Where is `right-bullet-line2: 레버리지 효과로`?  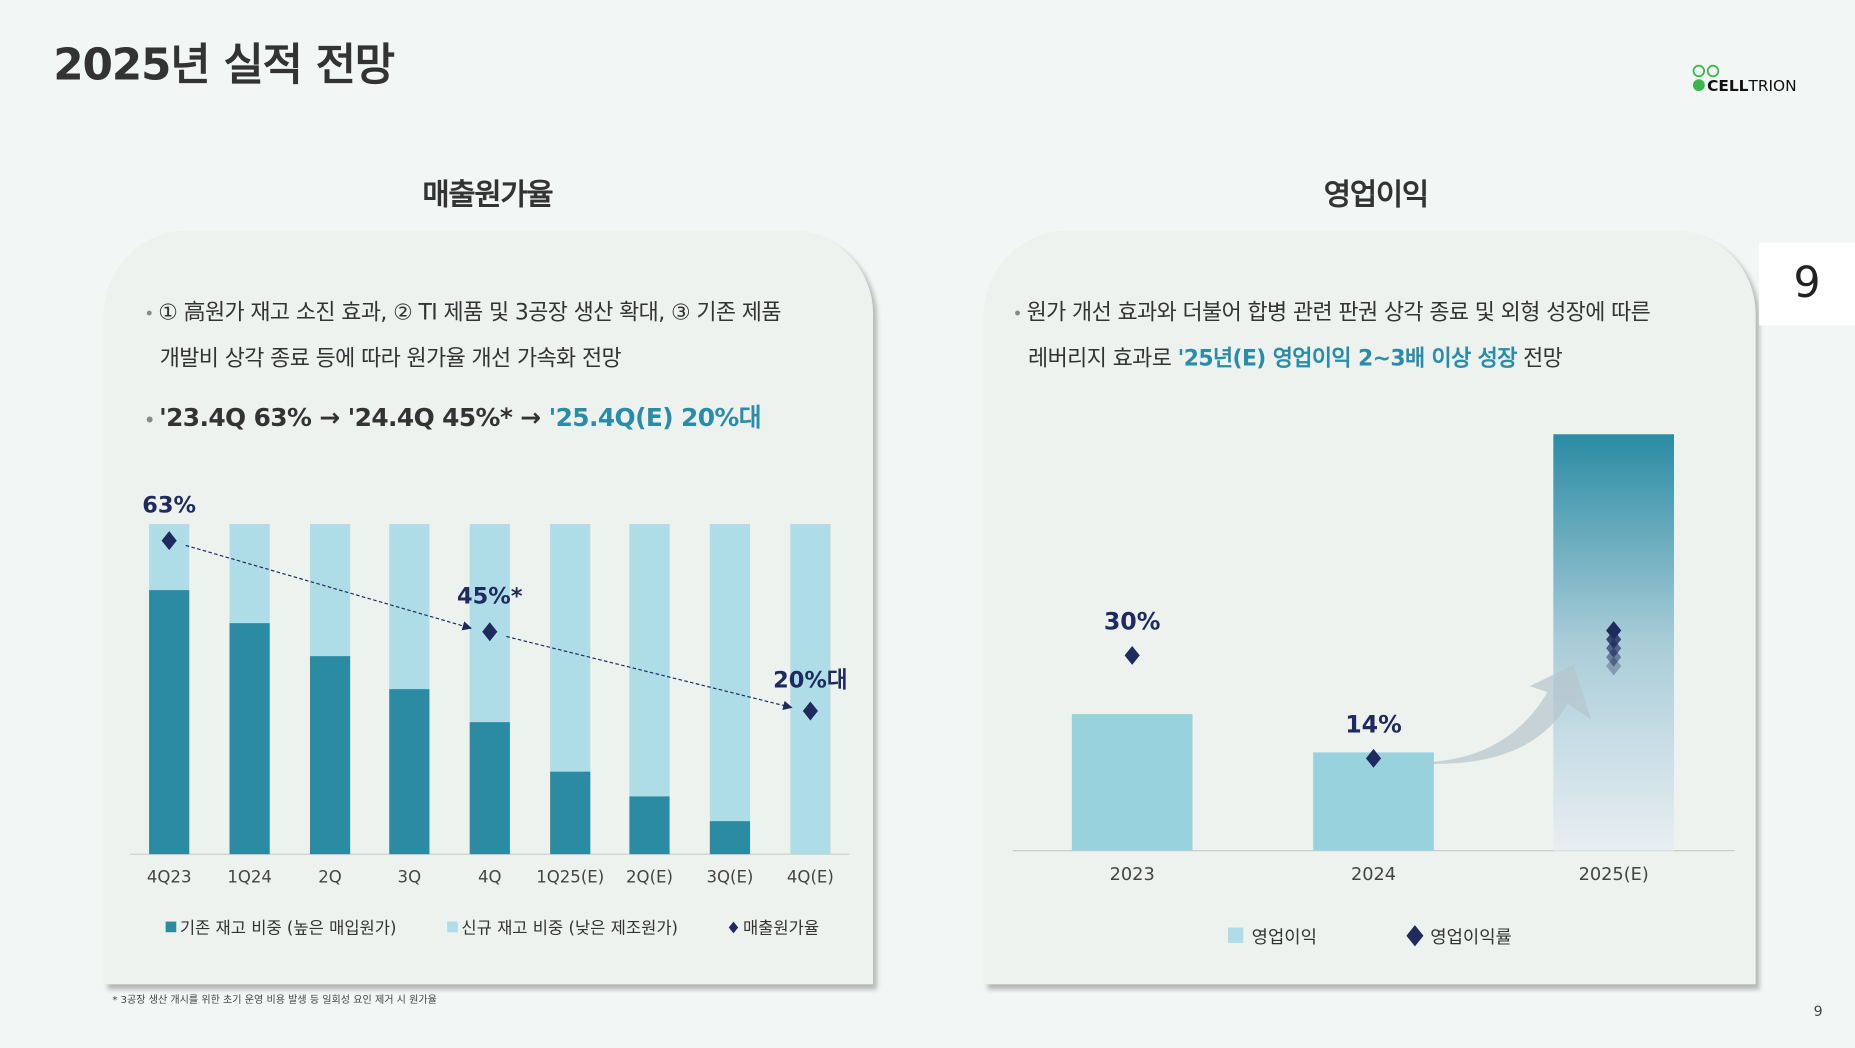
right-bullet-line2: 레버리지 효과로 is located at coordinates (1103, 359).